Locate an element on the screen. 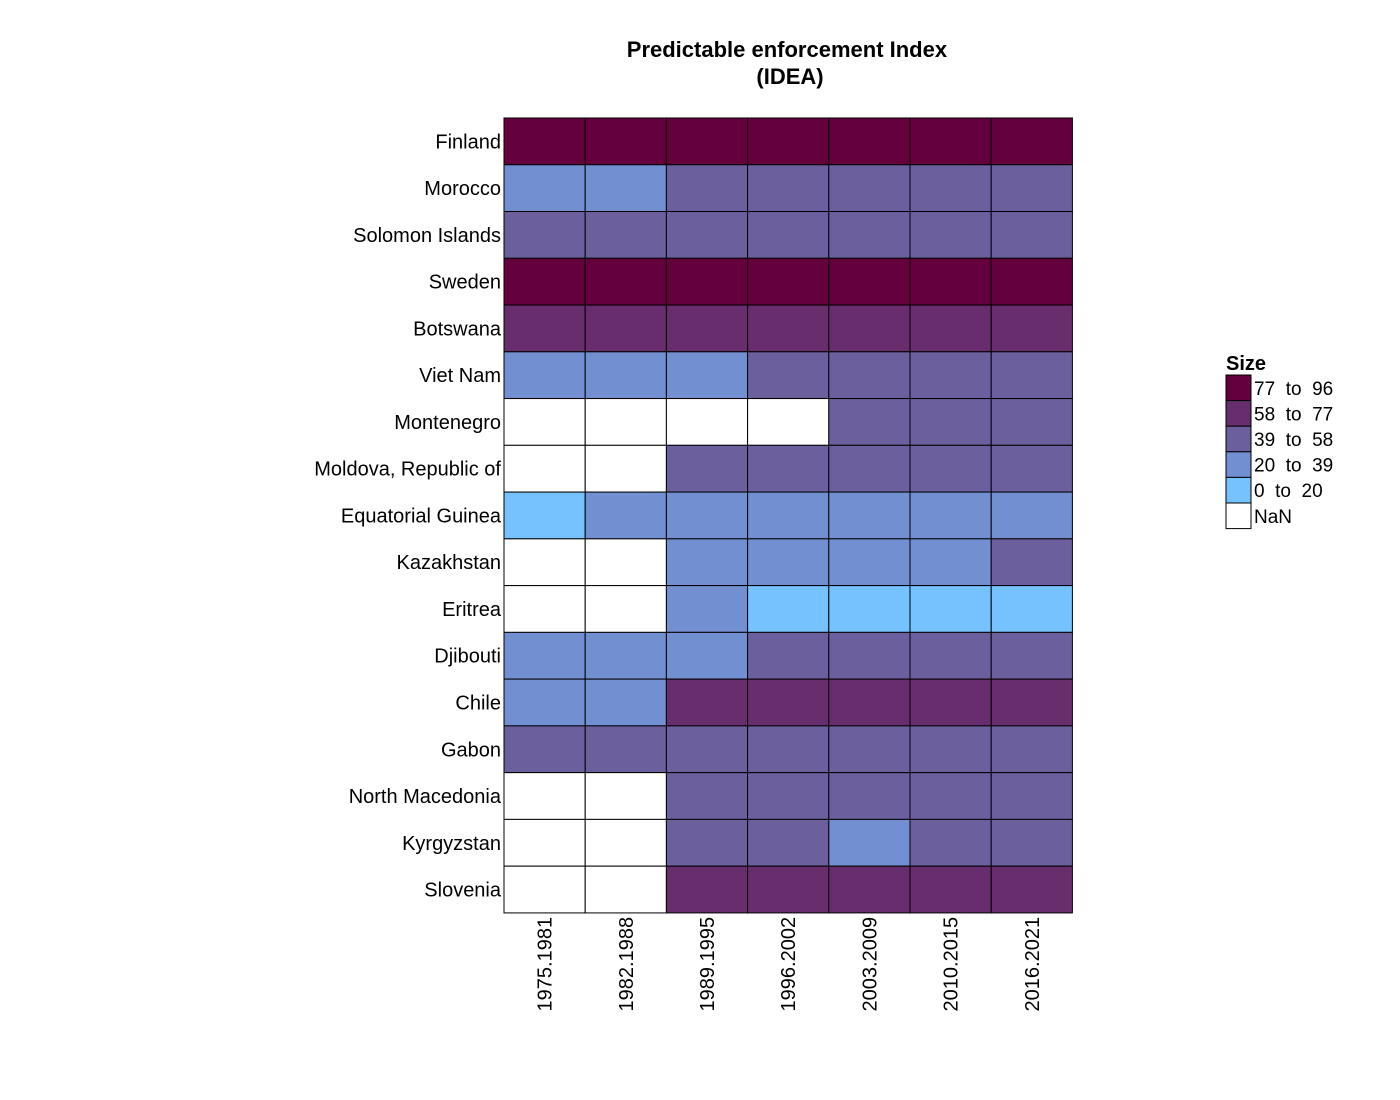  column-label: 2003.2009 is located at coordinates (870, 964).